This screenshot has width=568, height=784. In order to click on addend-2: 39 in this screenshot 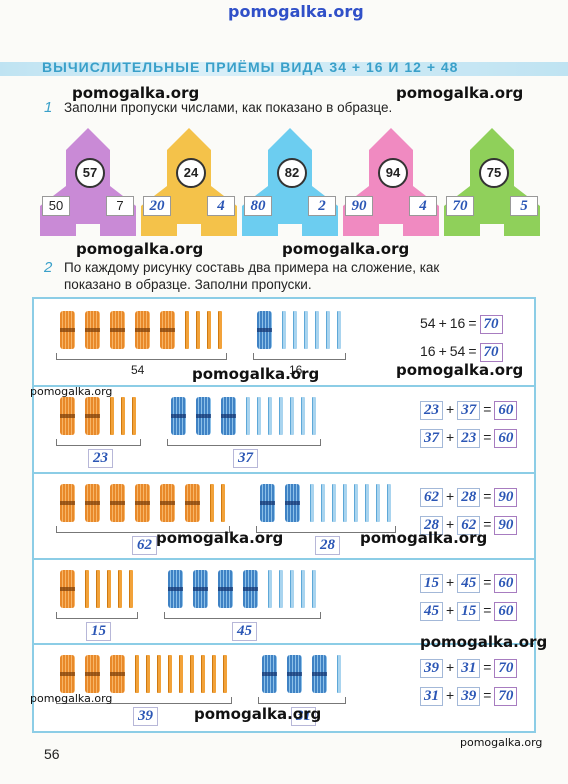, I will do `click(469, 696)`.